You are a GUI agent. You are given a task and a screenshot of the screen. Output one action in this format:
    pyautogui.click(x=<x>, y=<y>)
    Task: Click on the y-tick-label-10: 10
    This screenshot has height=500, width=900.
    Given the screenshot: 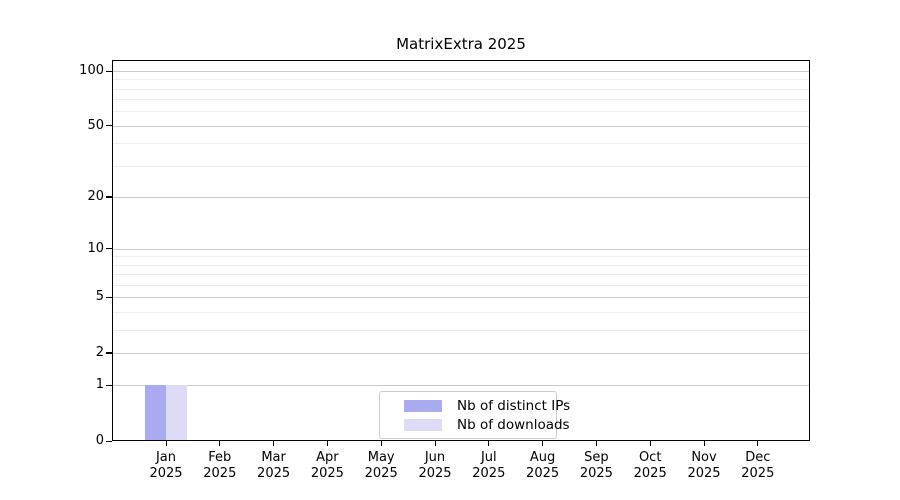 What is the action you would take?
    pyautogui.click(x=95, y=248)
    